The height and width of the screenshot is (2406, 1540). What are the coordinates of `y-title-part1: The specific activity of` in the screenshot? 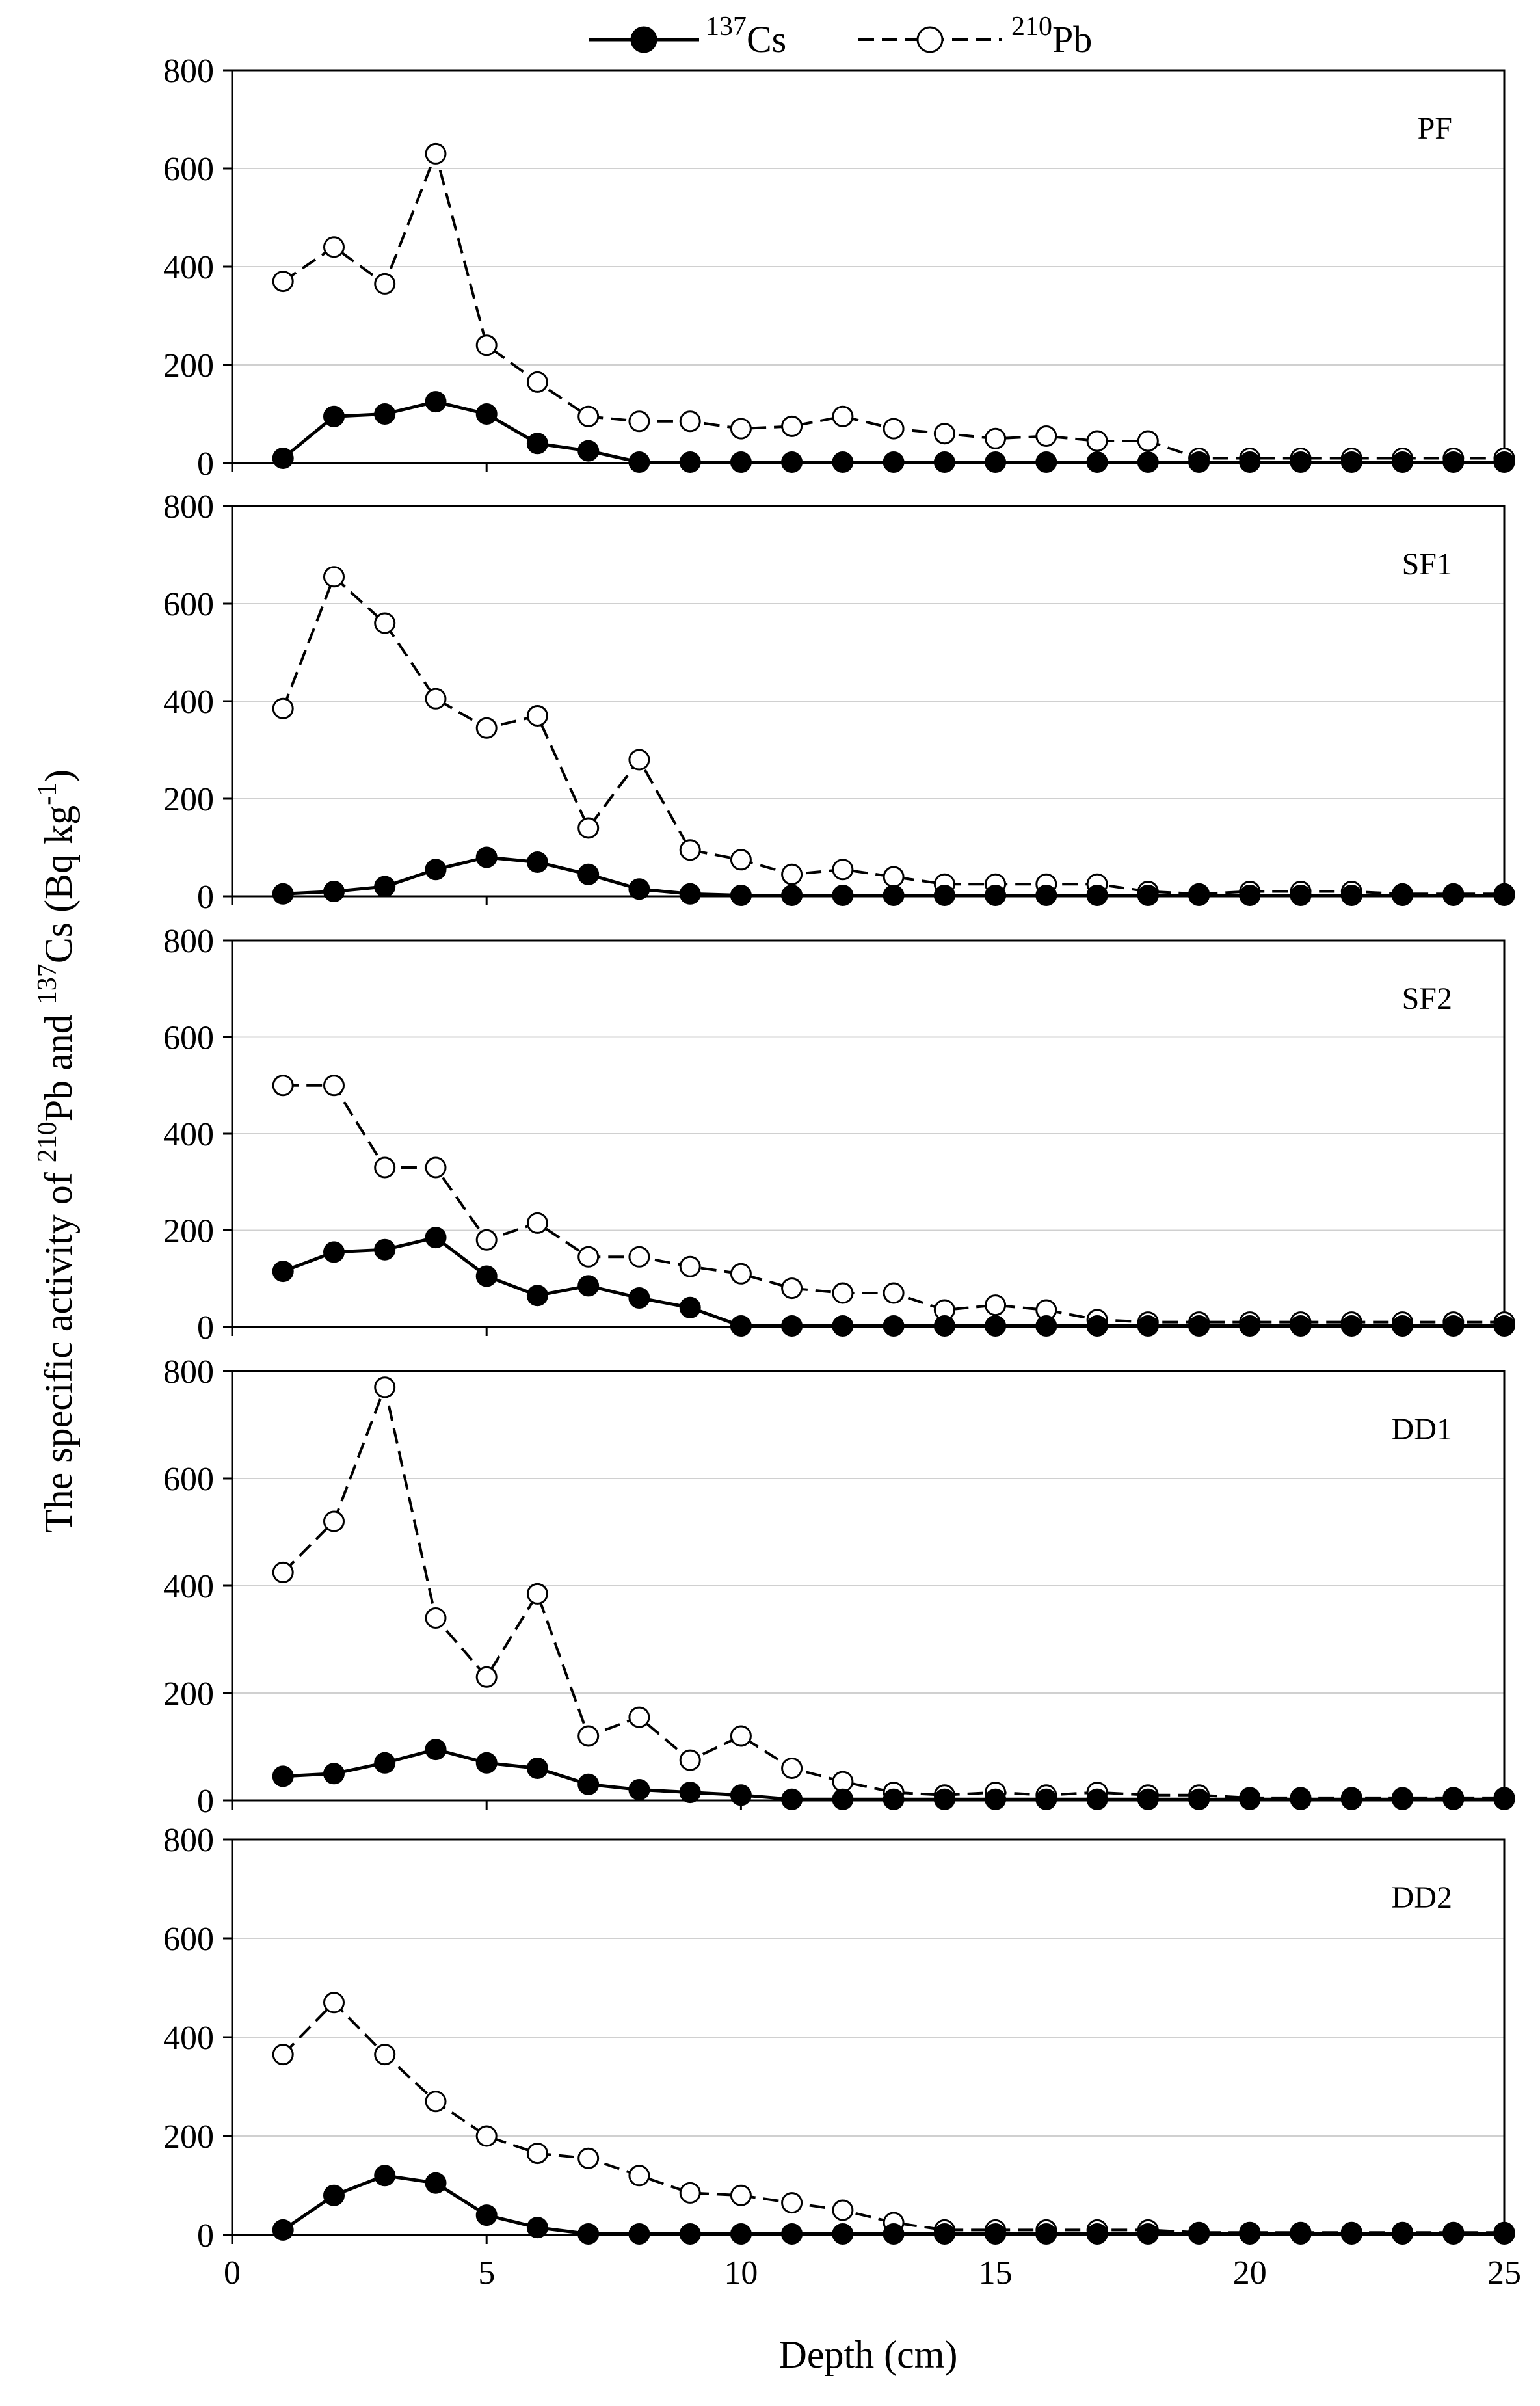 It's located at (58, 1348).